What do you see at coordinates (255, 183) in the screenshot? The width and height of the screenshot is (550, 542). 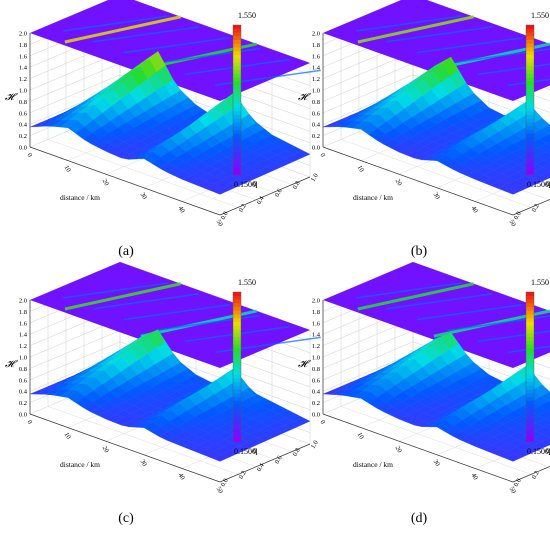 I see `y-axis-label: q` at bounding box center [255, 183].